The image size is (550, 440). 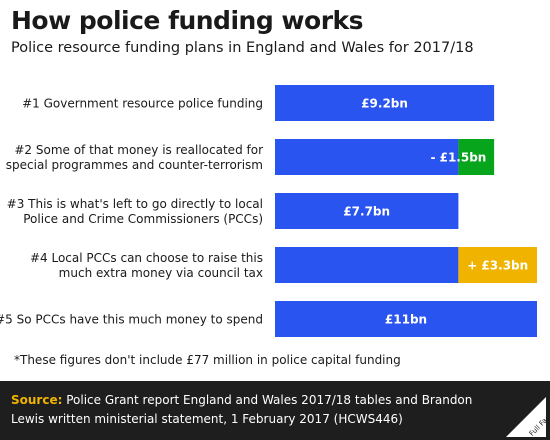 I want to click on bar-4-addition-segment, so click(x=497, y=265).